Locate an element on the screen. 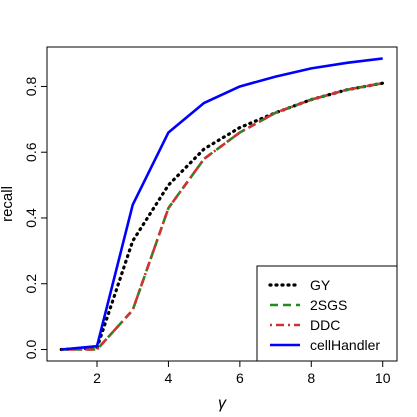 The height and width of the screenshot is (417, 417). legend-label: cellHandler is located at coordinates (345, 345).